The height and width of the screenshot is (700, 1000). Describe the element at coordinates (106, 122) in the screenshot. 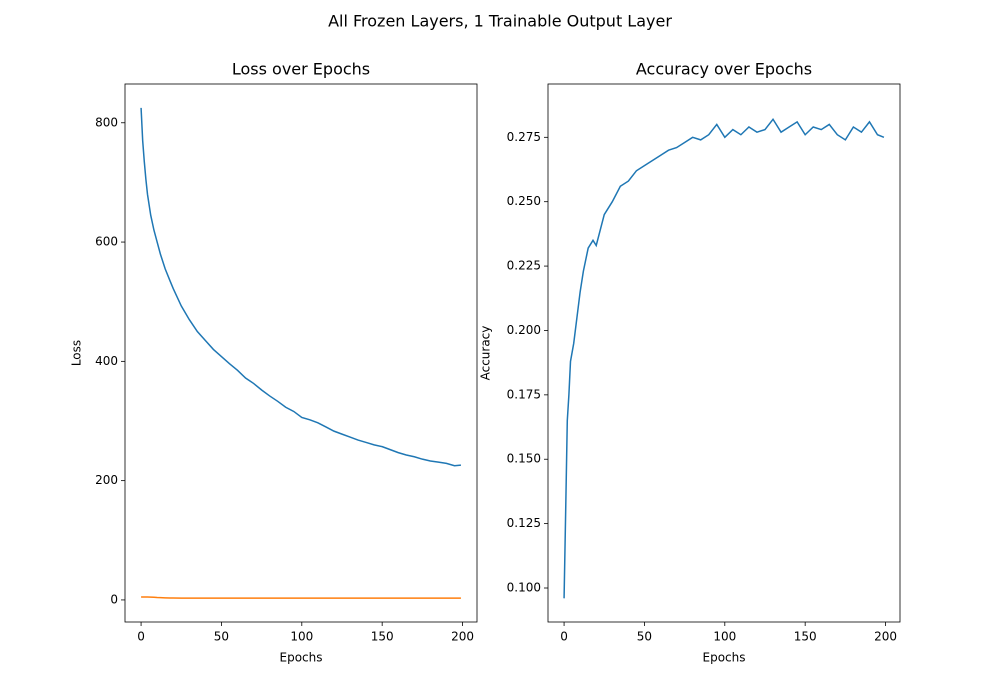

I see `y-tick-label: 800` at that location.